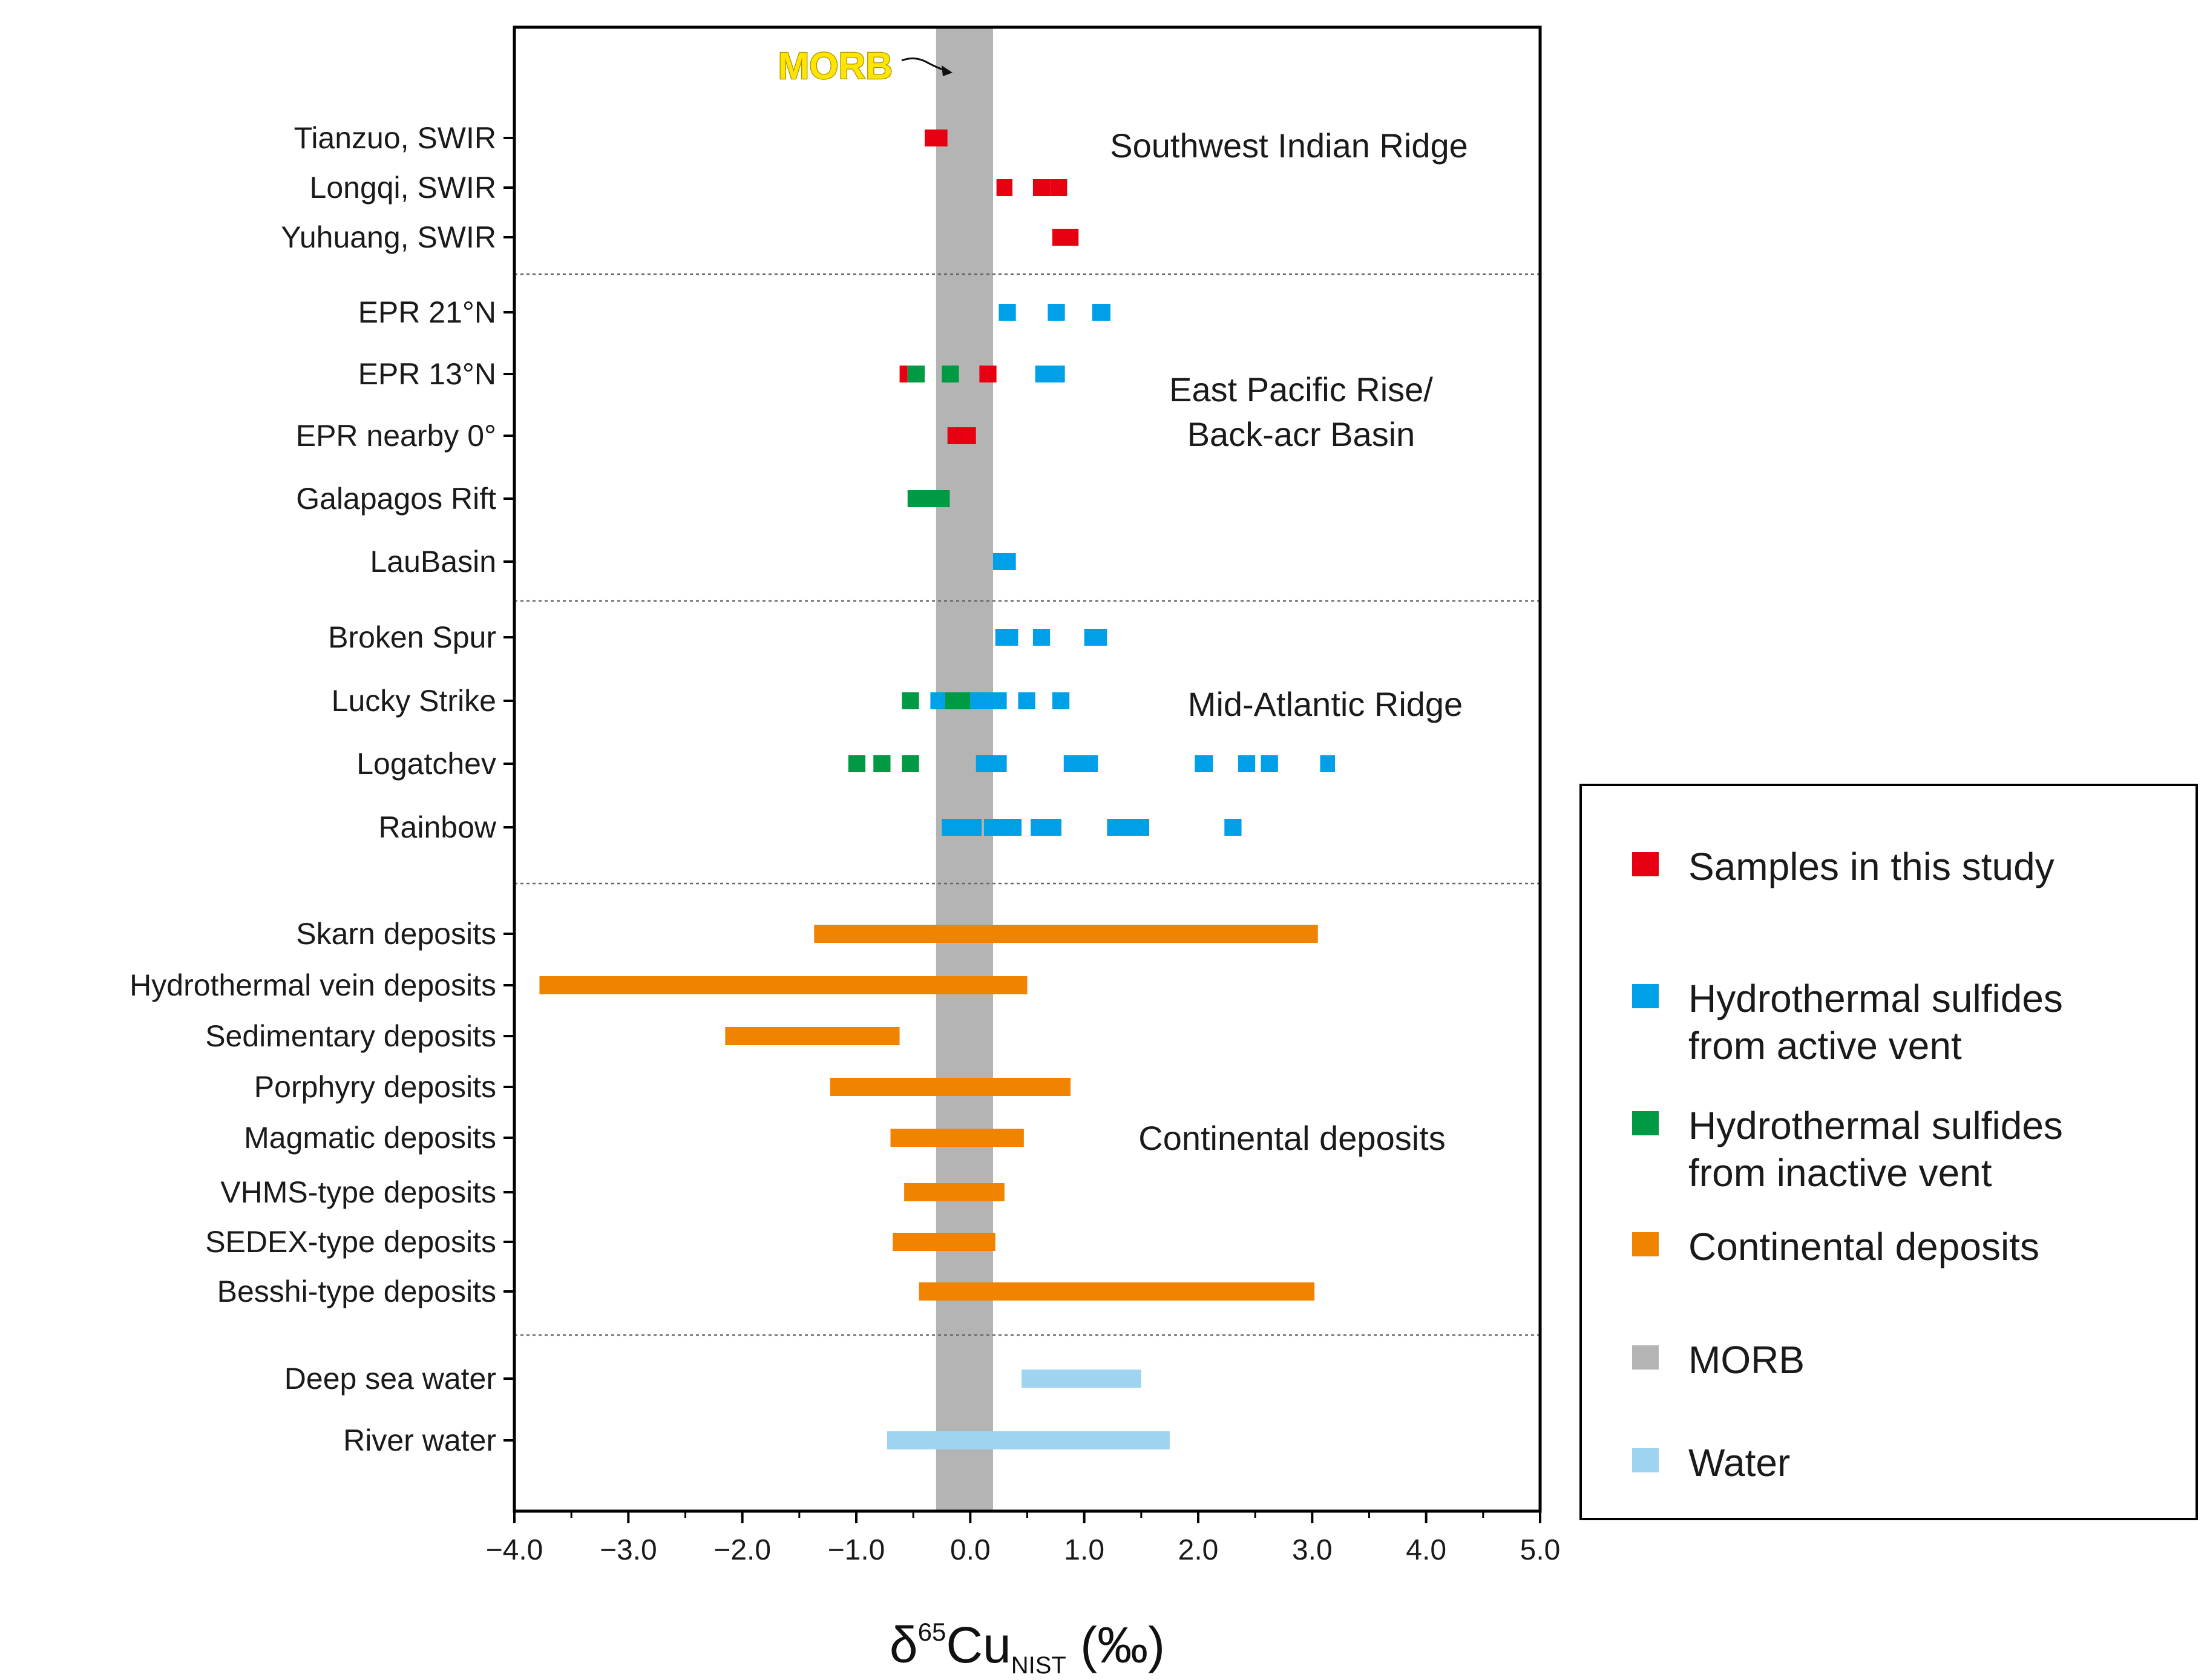 This screenshot has height=1680, width=2207. What do you see at coordinates (1645, 1123) in the screenshot?
I see `legend-swatch-inactive` at bounding box center [1645, 1123].